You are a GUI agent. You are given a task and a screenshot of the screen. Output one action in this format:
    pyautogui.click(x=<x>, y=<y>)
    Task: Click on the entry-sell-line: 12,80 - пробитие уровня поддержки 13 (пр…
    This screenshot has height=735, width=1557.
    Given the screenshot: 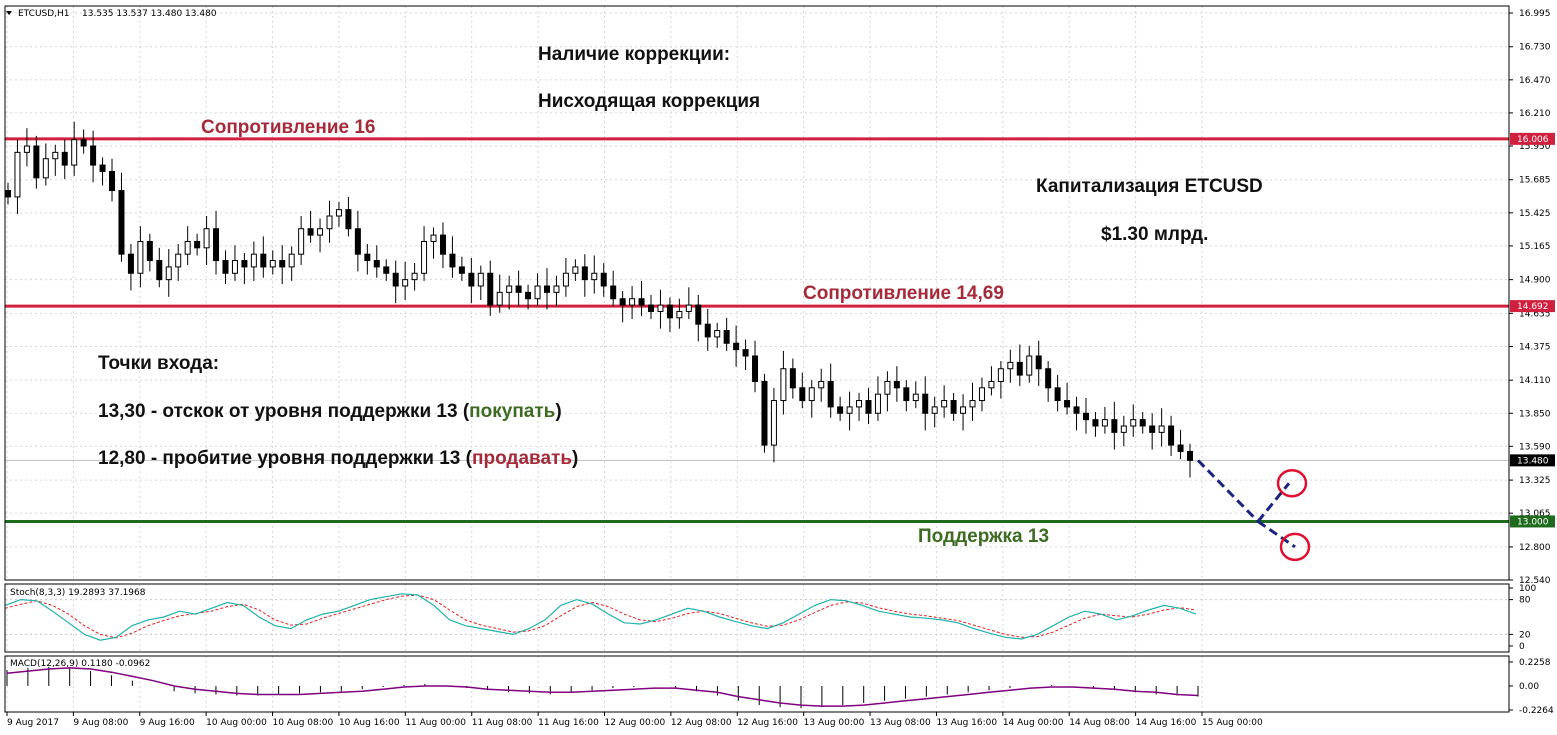 What is the action you would take?
    pyautogui.click(x=338, y=459)
    